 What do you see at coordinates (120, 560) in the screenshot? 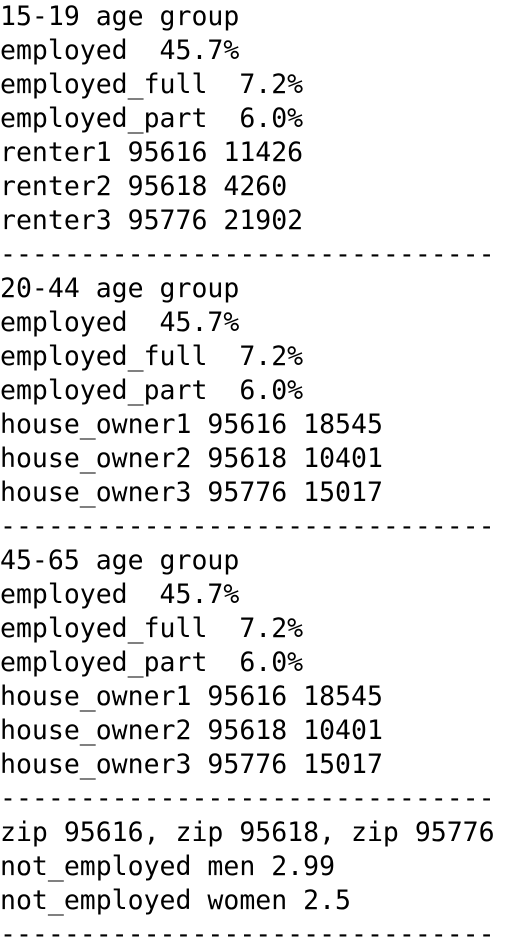
I see `group-heading-45-65: 45-65 age group` at bounding box center [120, 560].